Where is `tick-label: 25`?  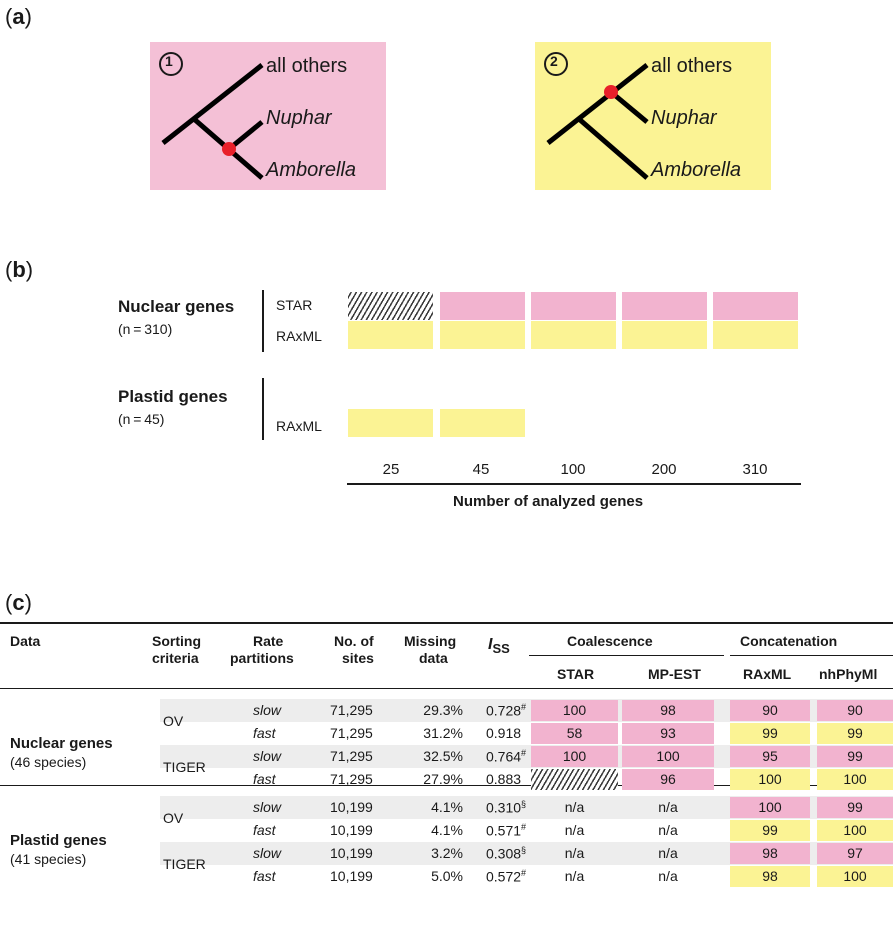
tick-label: 25 is located at coordinates (391, 469).